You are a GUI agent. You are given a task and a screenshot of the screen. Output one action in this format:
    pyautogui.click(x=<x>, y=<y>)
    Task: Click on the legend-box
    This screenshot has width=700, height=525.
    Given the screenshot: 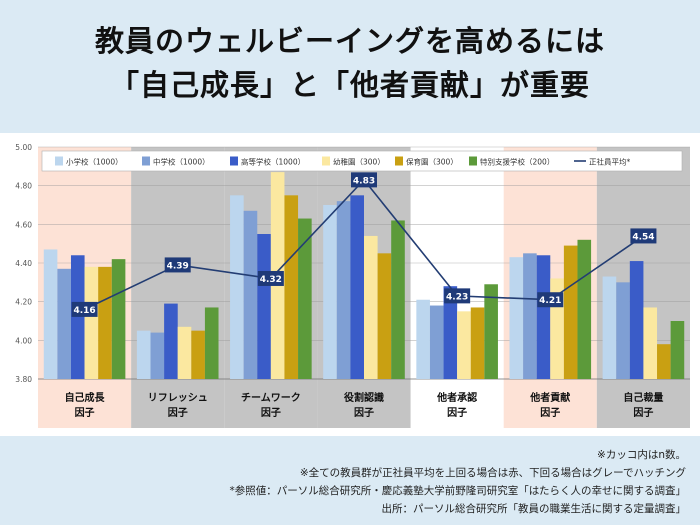 What is the action you would take?
    pyautogui.click(x=362, y=161)
    